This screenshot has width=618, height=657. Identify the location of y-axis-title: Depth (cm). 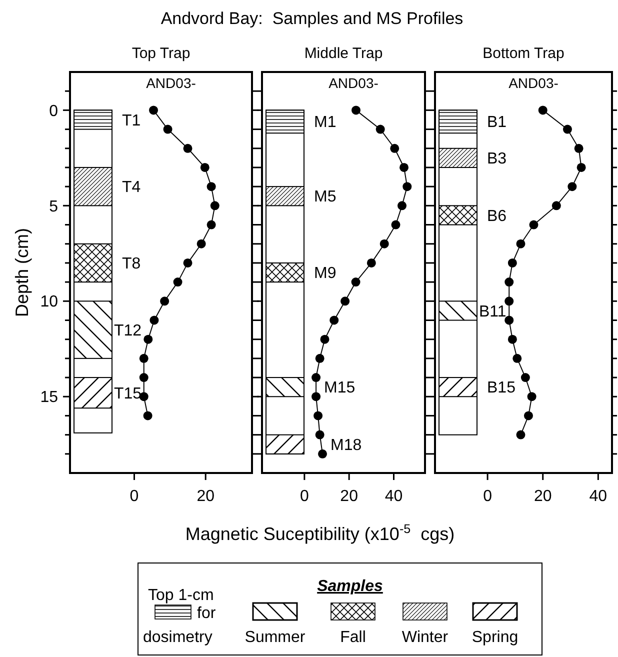
(22, 273).